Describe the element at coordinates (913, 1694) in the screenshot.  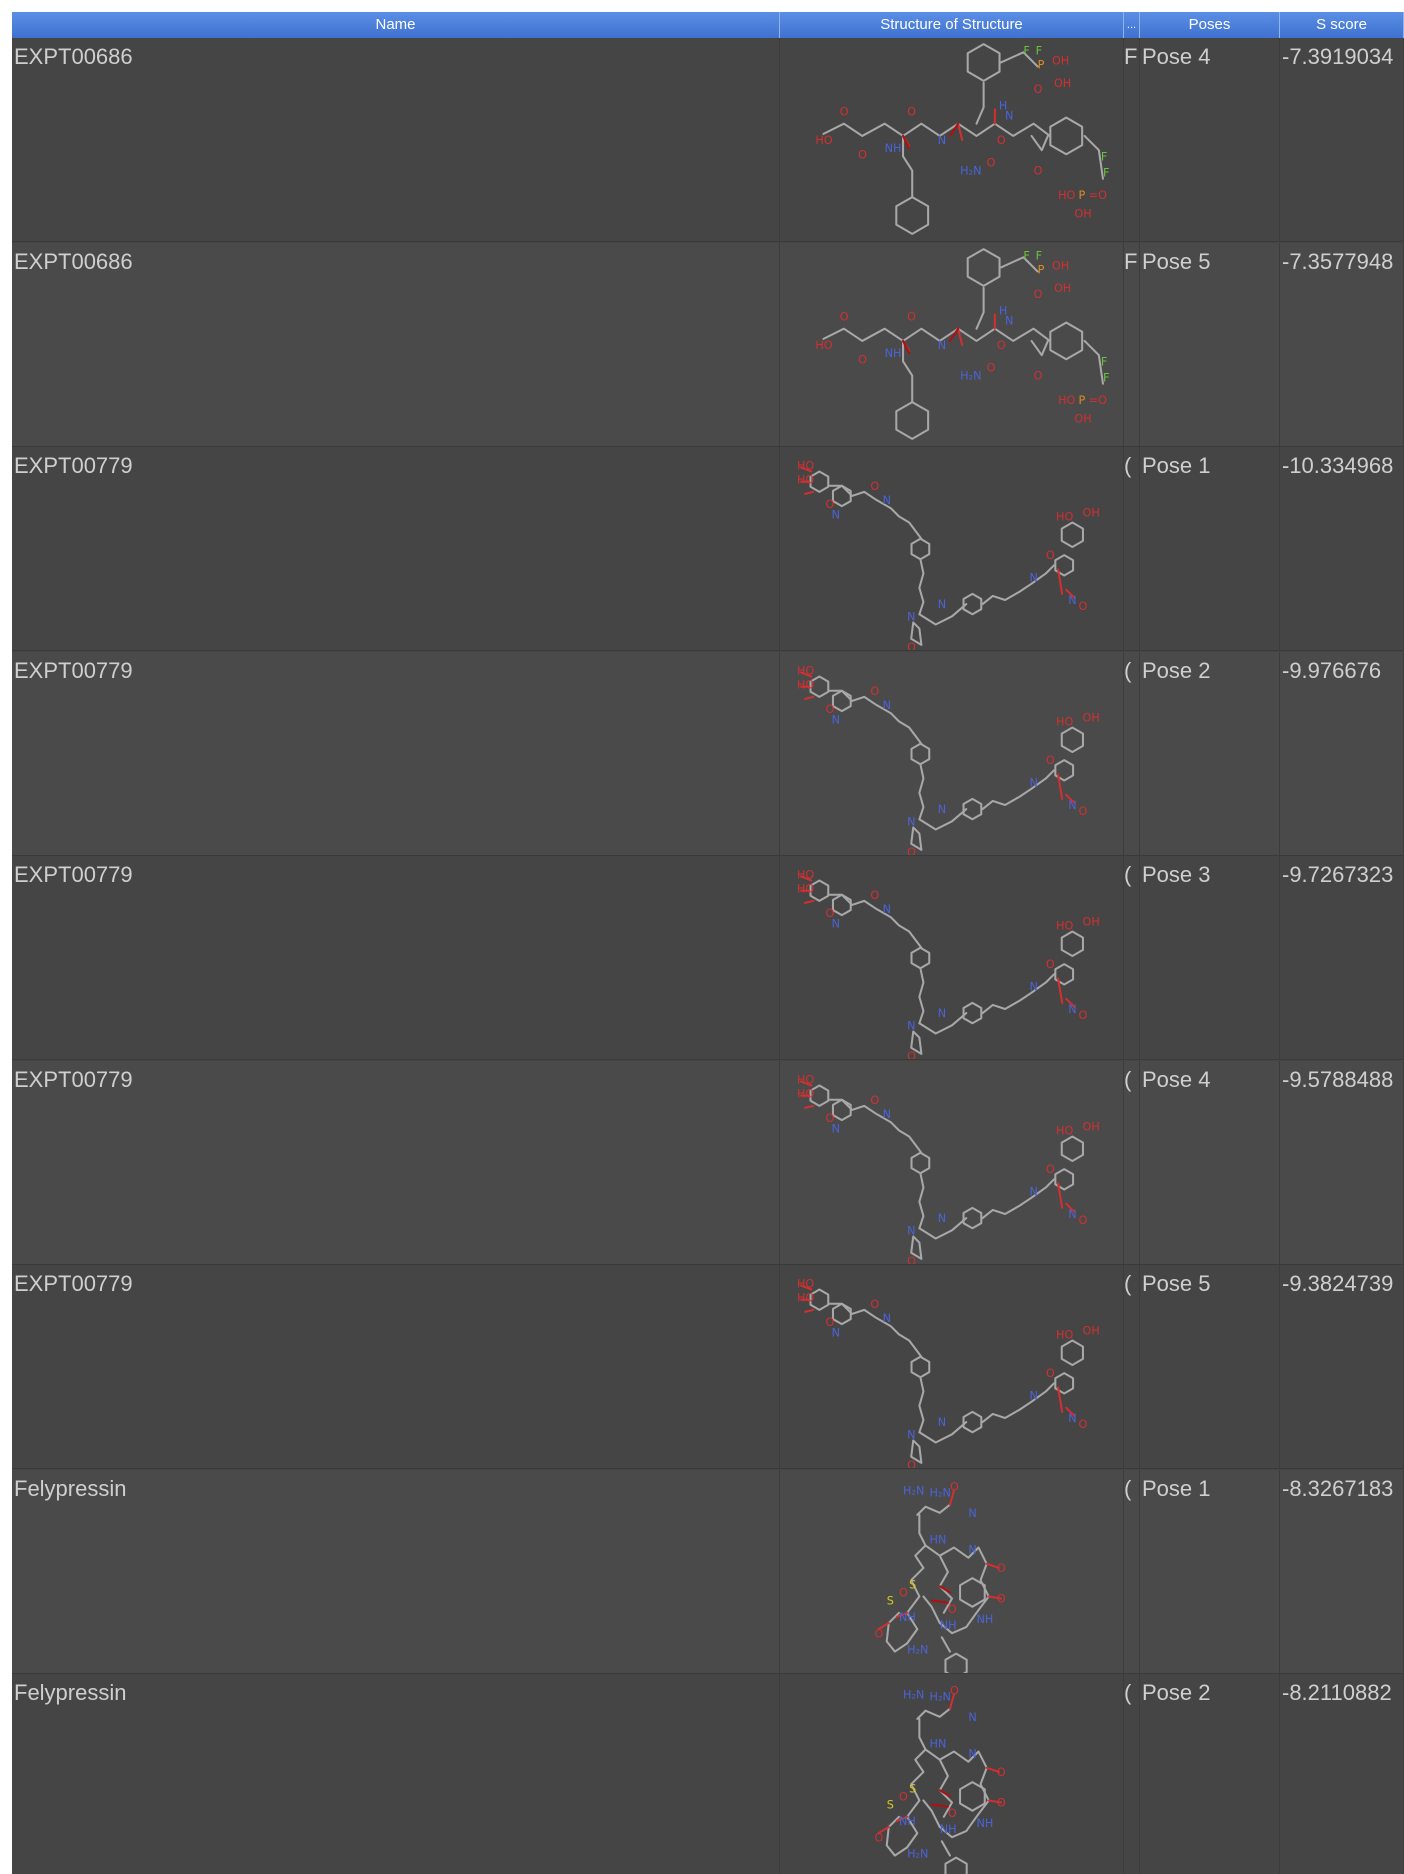
I see `svg-text: H₂N` at that location.